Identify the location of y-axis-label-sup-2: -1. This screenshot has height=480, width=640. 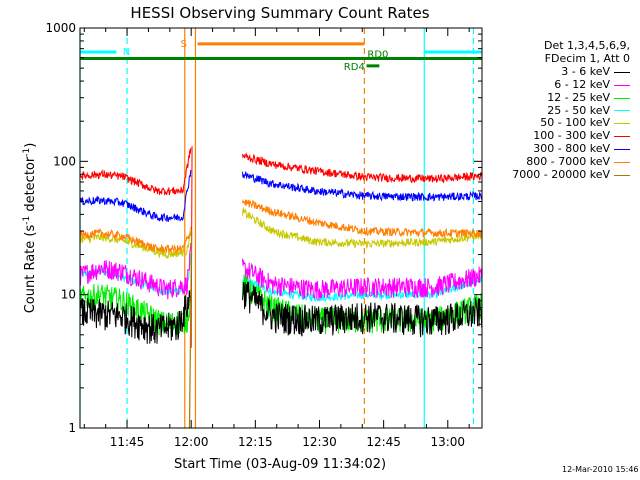
(27, 152).